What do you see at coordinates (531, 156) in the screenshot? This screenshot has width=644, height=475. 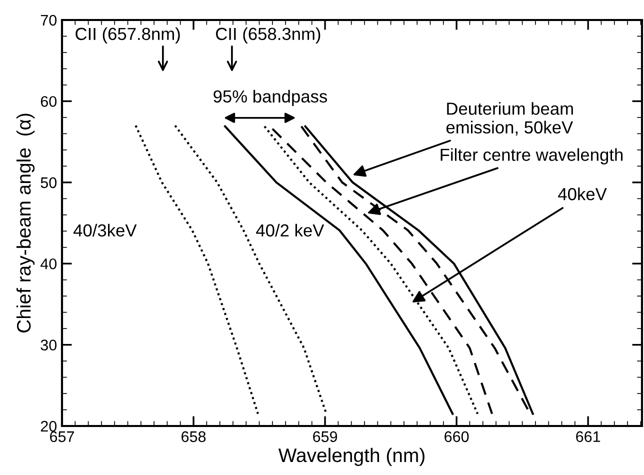 I see `annotation: Filter centre wavelength` at bounding box center [531, 156].